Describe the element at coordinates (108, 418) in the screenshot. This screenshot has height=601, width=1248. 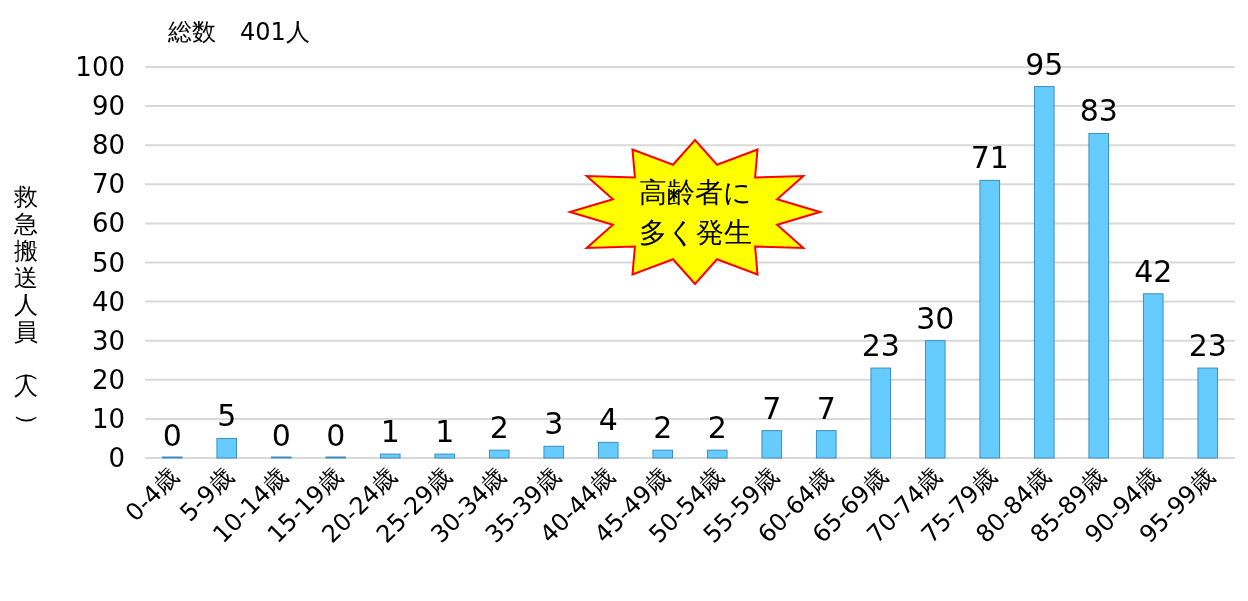
I see `y-tick-label: 10` at that location.